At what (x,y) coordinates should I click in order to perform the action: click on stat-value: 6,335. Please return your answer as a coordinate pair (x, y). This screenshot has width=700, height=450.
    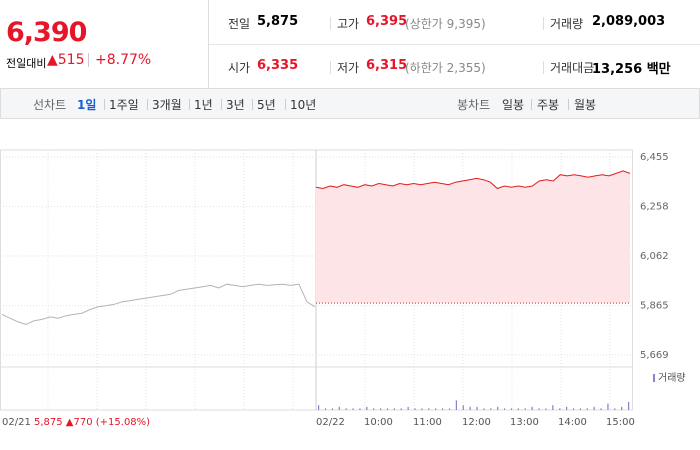
    Looking at the image, I should click on (278, 65).